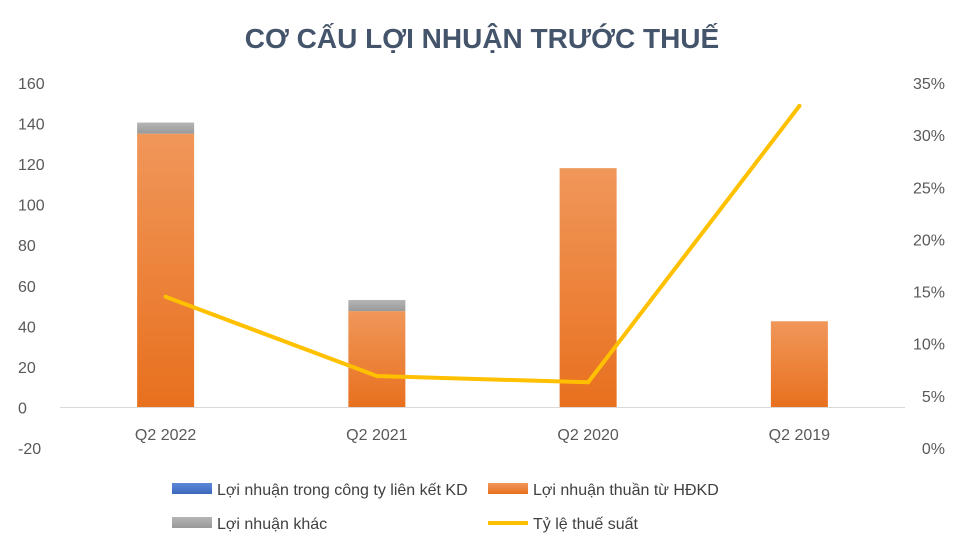 The height and width of the screenshot is (552, 965). I want to click on left-axis-tick-label: 0, so click(22, 408).